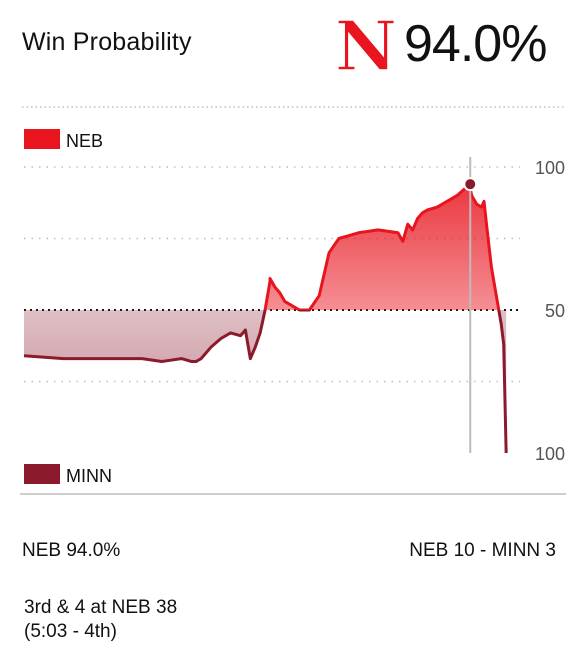  I want to click on play-situation: 3rd & 4 at NEB 38 (5:03 - 4th), so click(174, 620).